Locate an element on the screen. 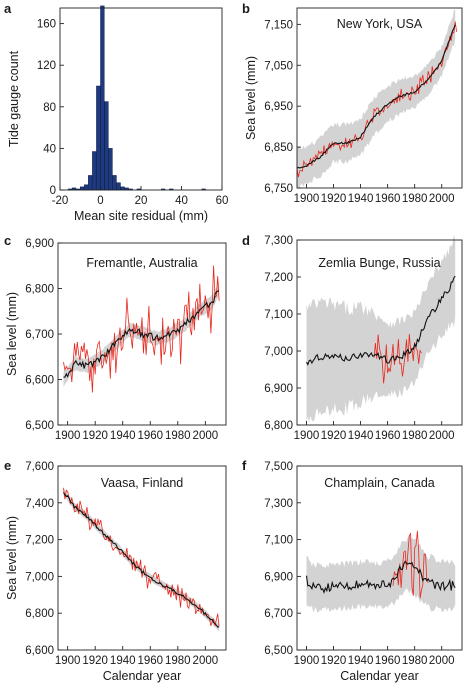 This screenshot has height=685, width=474. panel-letter-f: f is located at coordinates (244, 465).